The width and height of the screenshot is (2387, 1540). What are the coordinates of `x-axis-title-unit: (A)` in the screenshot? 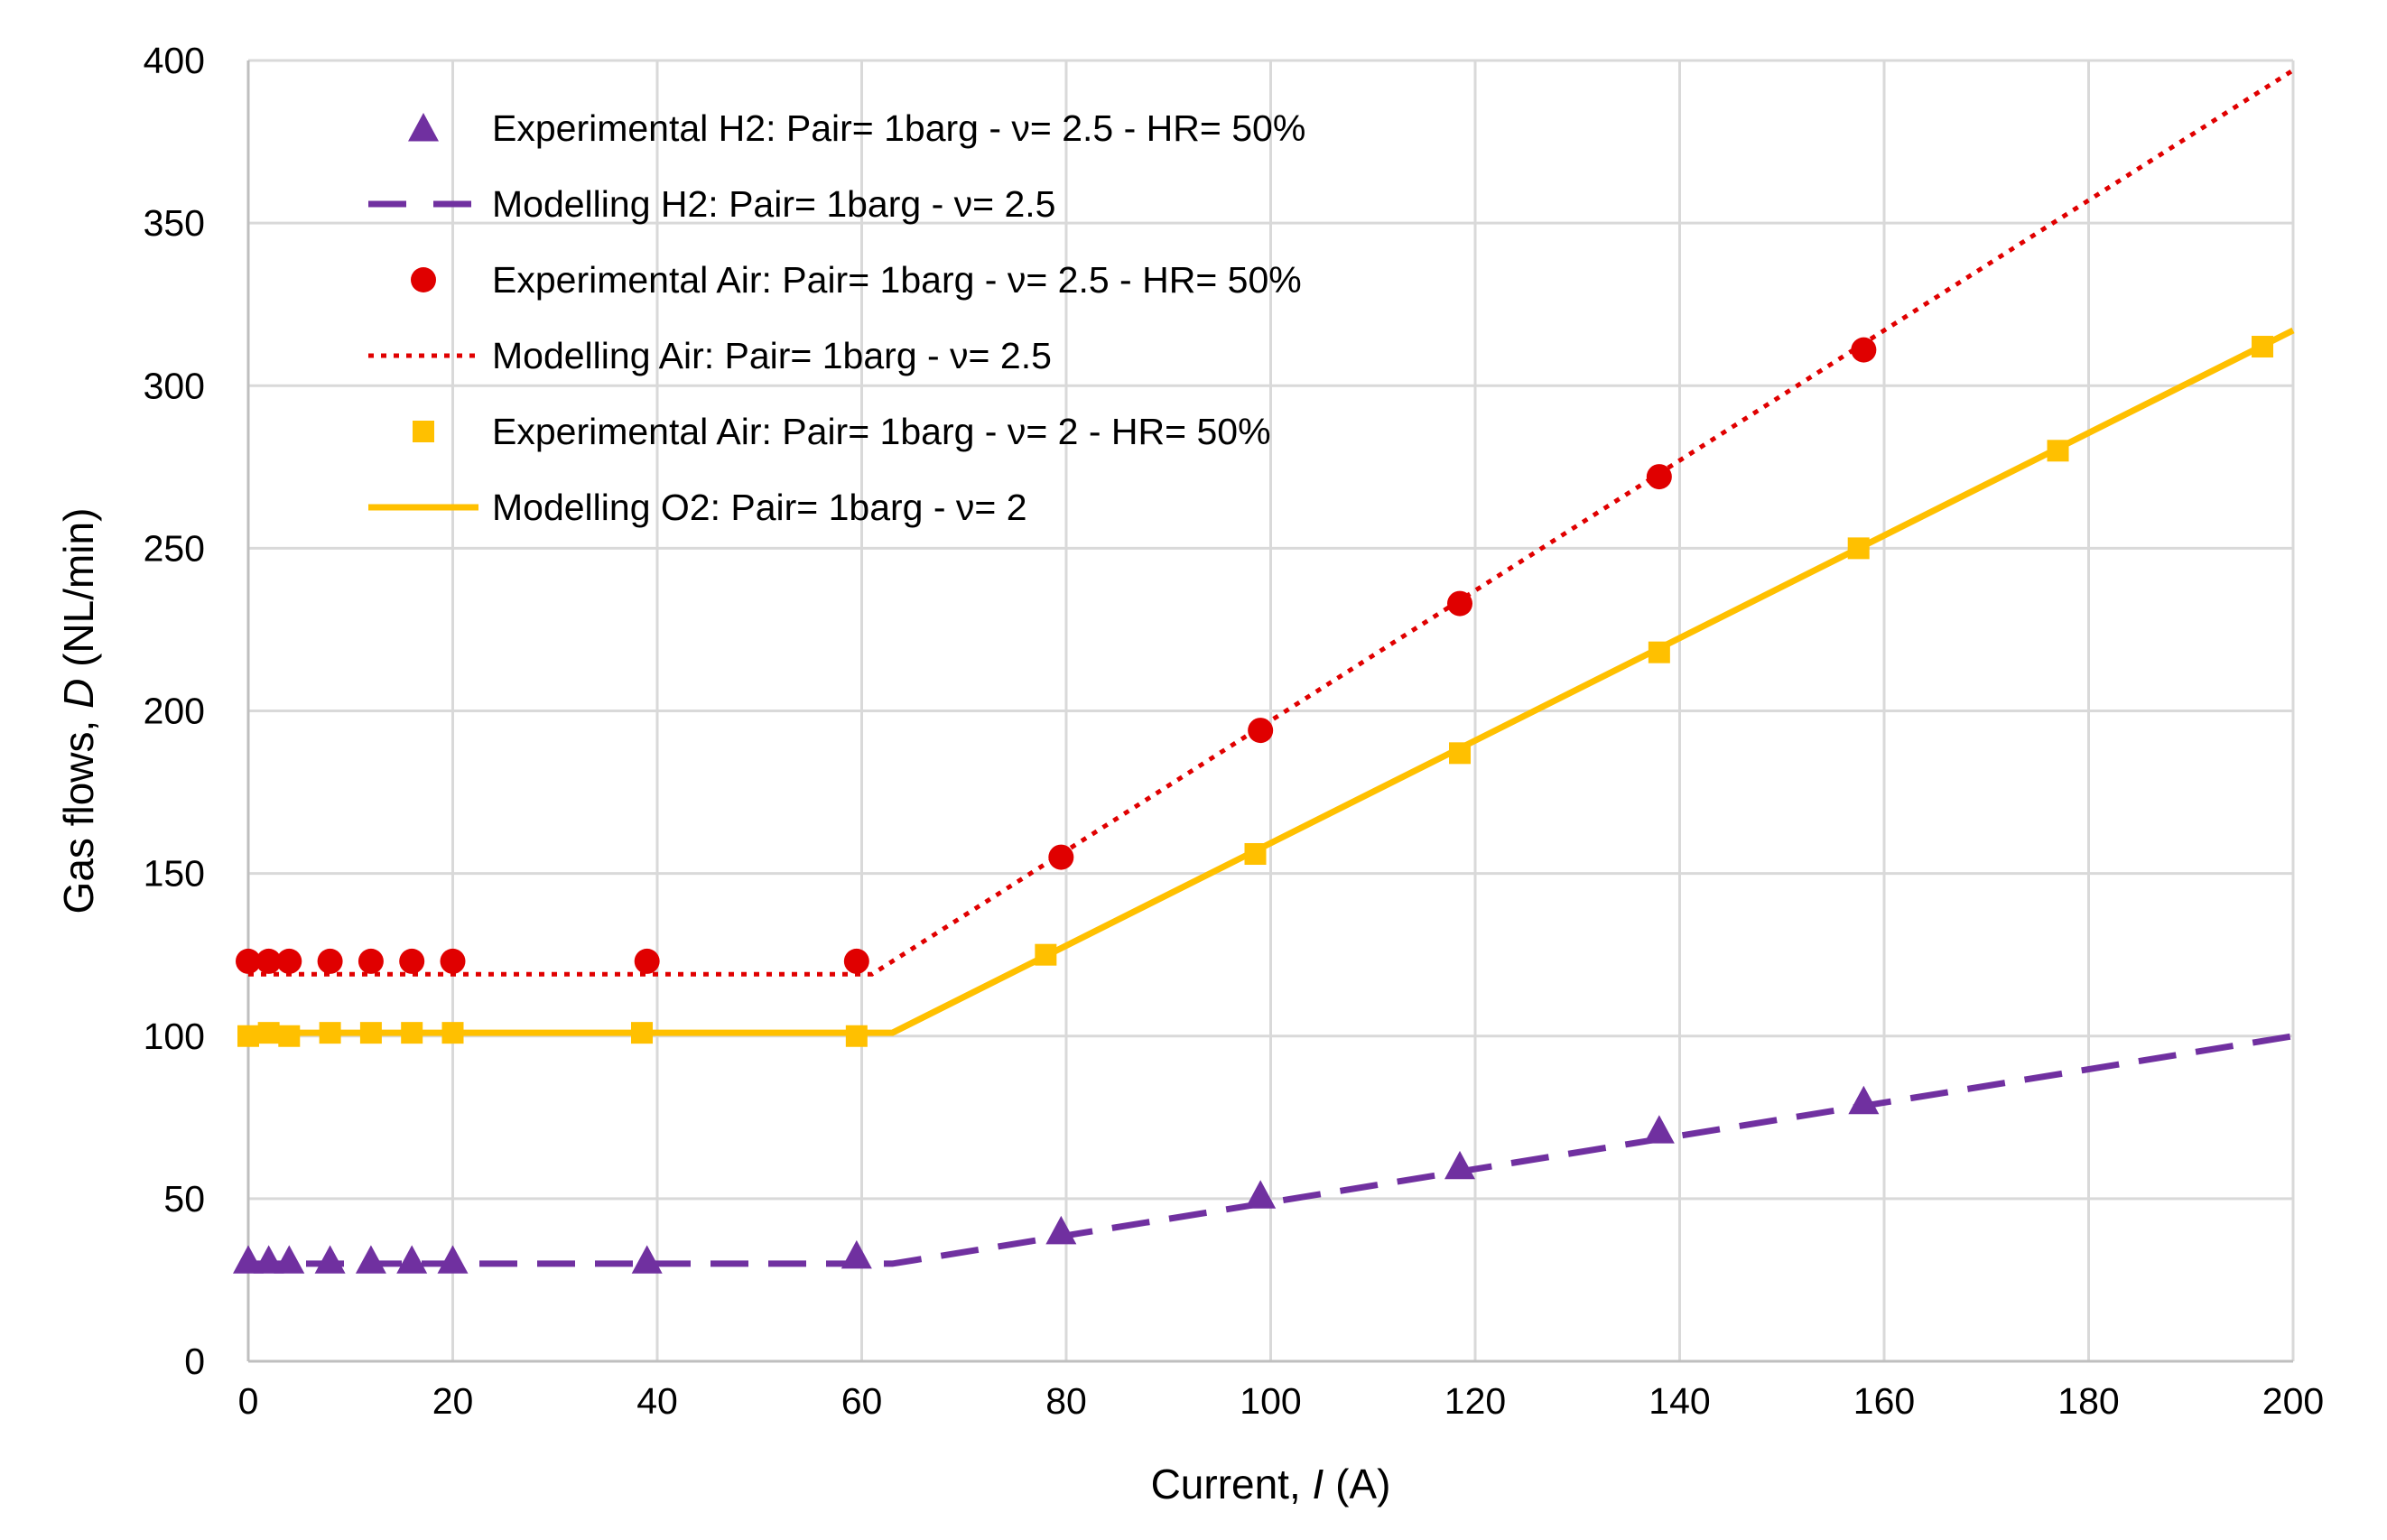 It's located at (1357, 1484).